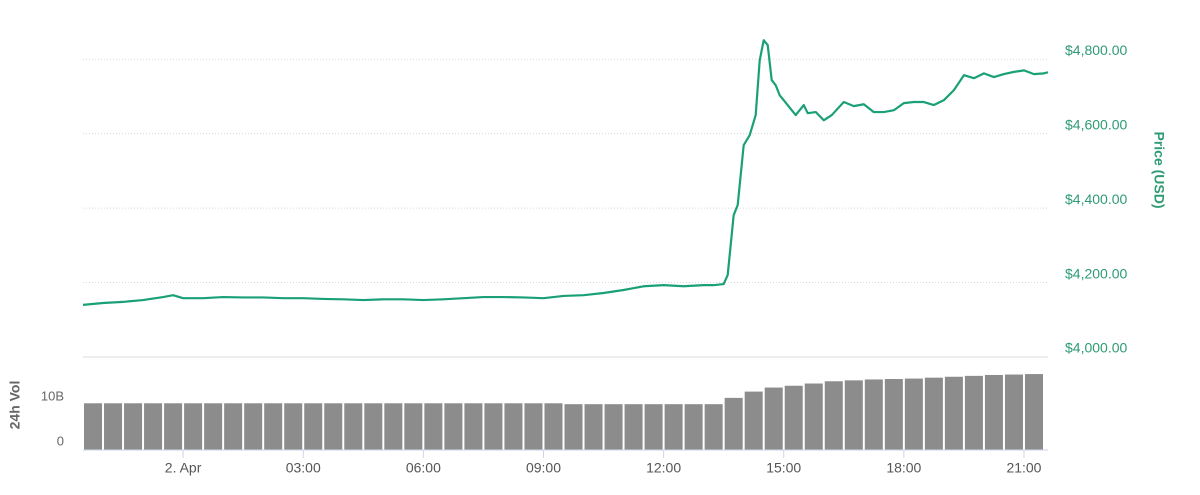  Describe the element at coordinates (15, 405) in the screenshot. I see `y-axis-title: 24h Vol` at that location.